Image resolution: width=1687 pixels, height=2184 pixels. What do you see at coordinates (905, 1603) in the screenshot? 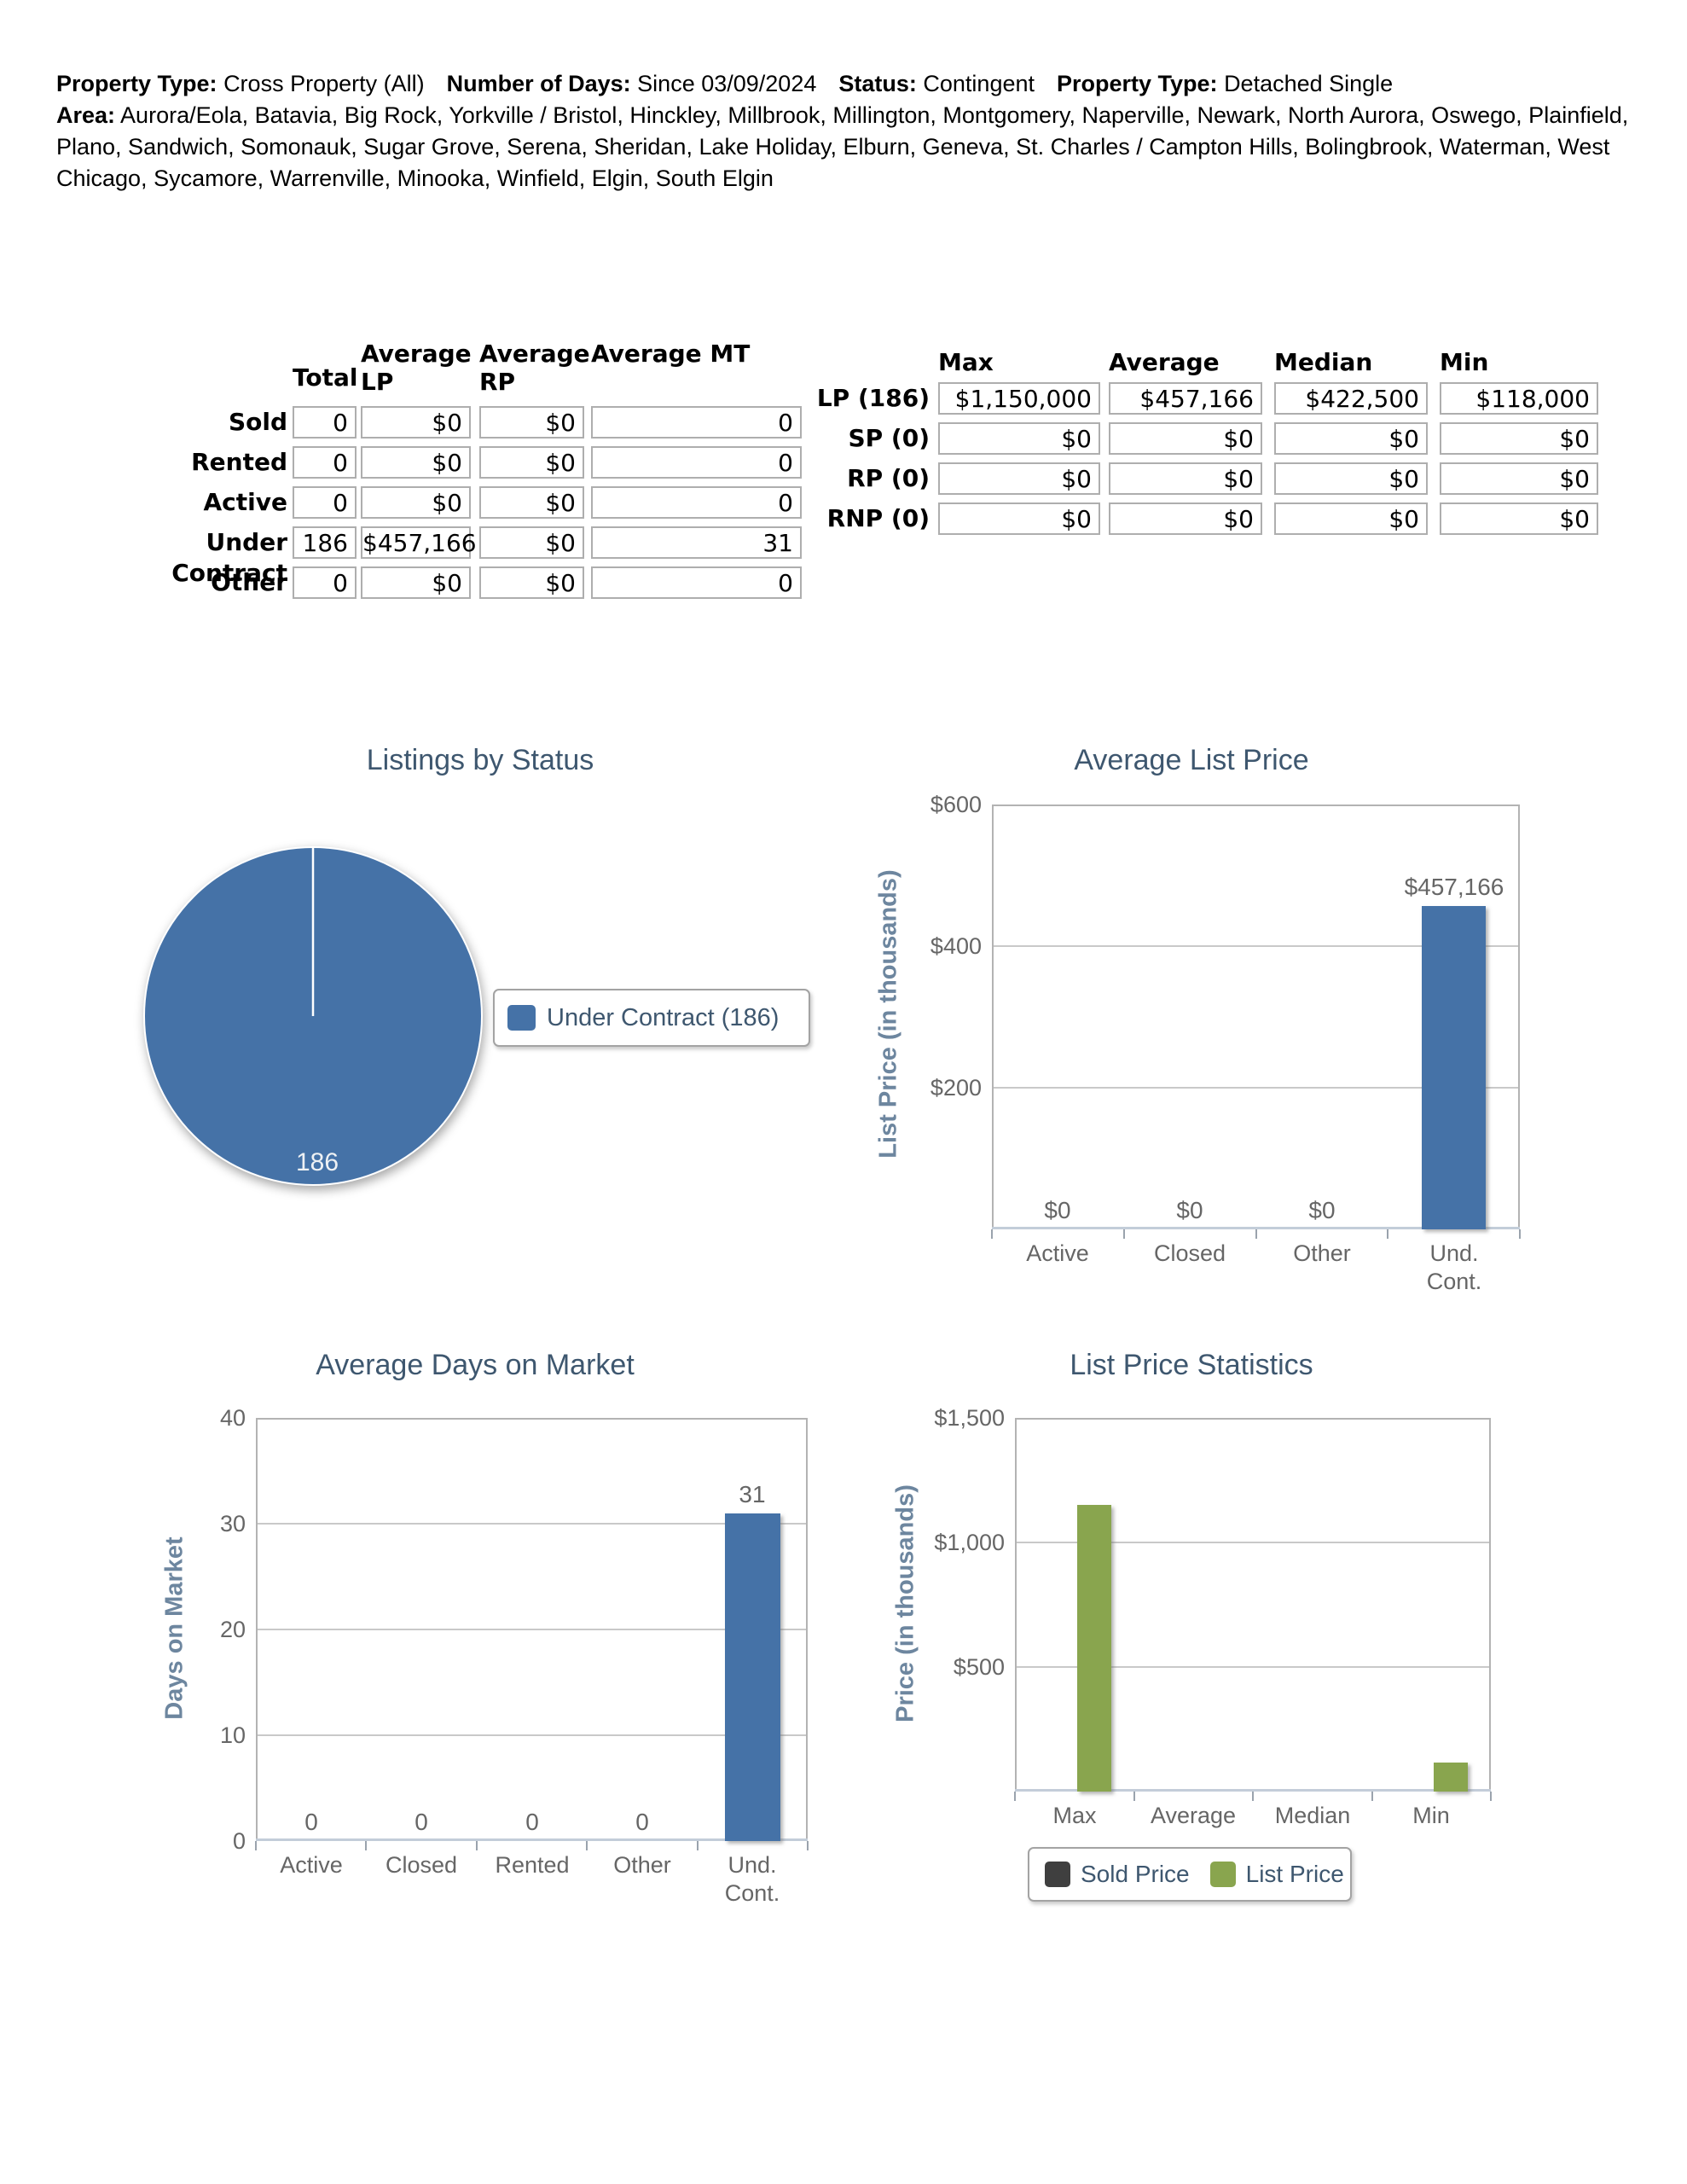
I see `y-axis-title: Price (in thousands)` at bounding box center [905, 1603].